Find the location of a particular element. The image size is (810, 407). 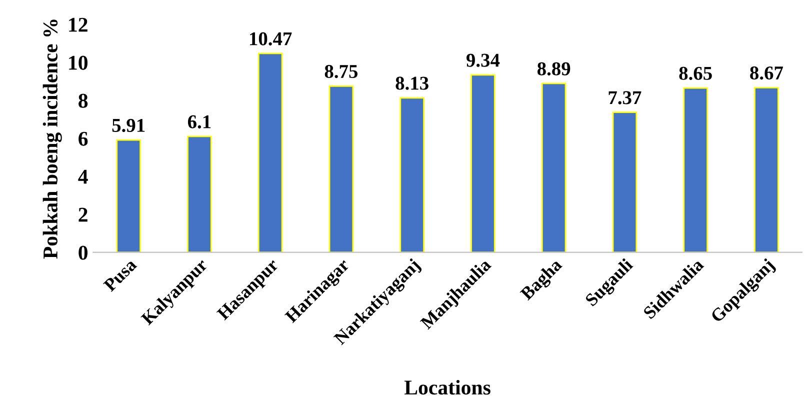

y-tick-label: 6 is located at coordinates (83, 139).